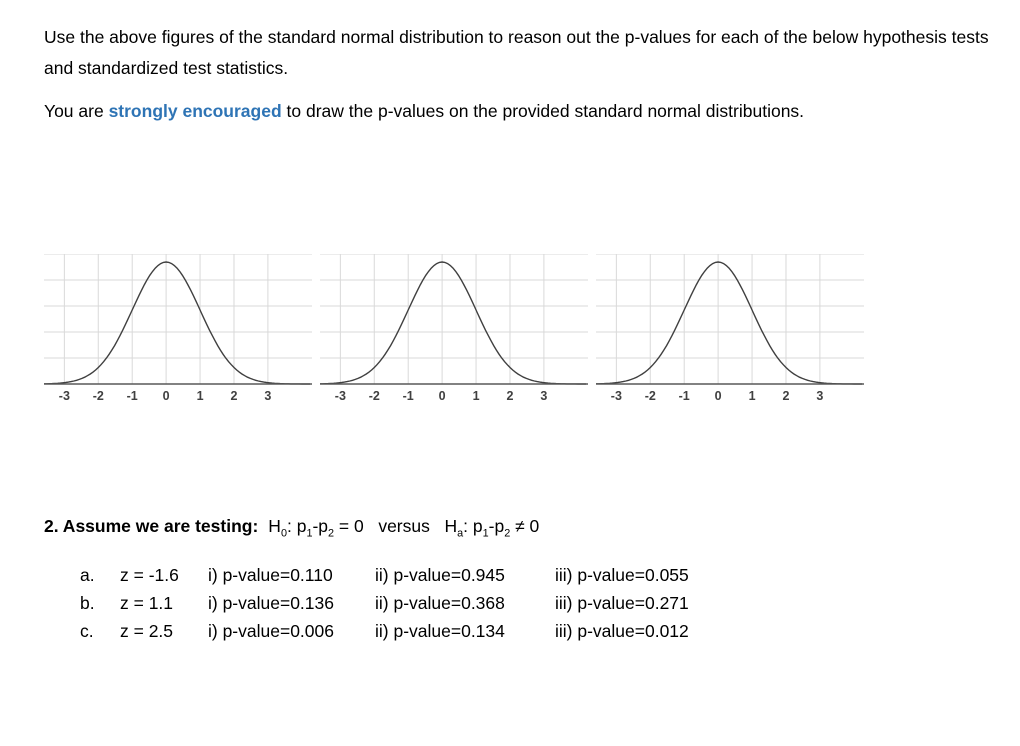  Describe the element at coordinates (87, 574) in the screenshot. I see `answer-letter: a.` at that location.